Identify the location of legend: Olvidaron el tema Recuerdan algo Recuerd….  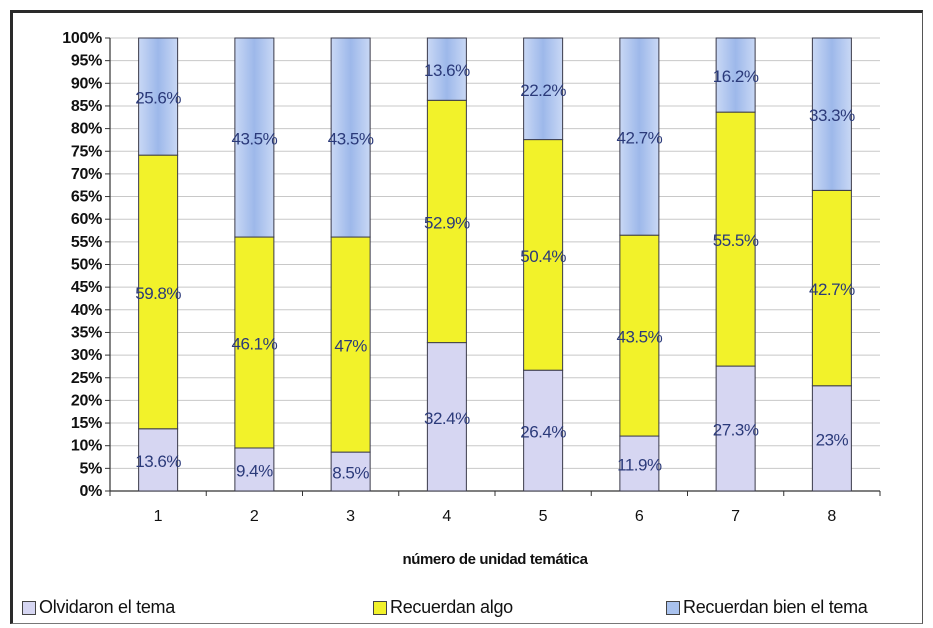
(466, 609).